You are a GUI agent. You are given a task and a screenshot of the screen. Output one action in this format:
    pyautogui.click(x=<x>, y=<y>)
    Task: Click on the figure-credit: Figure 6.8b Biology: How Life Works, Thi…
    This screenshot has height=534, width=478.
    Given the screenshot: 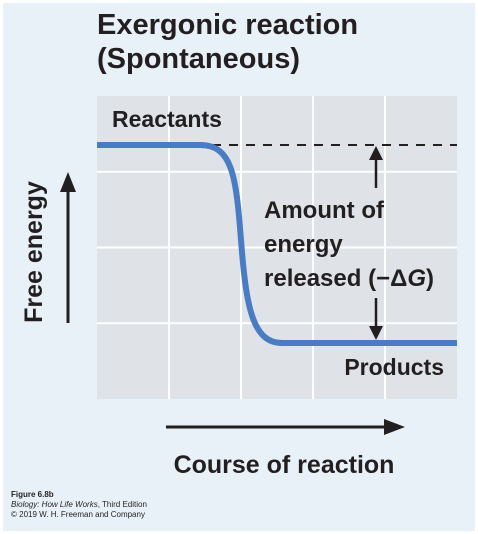 What is the action you would take?
    pyautogui.click(x=79, y=505)
    